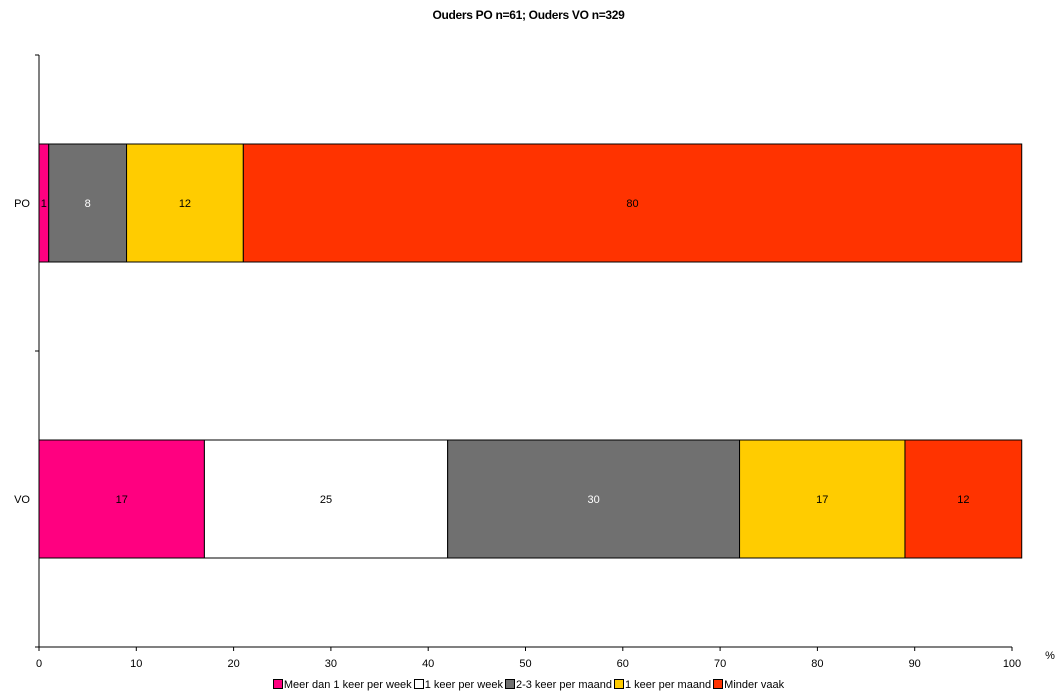 This screenshot has height=692, width=1057. What do you see at coordinates (233, 664) in the screenshot?
I see `x-tick-label: 20` at bounding box center [233, 664].